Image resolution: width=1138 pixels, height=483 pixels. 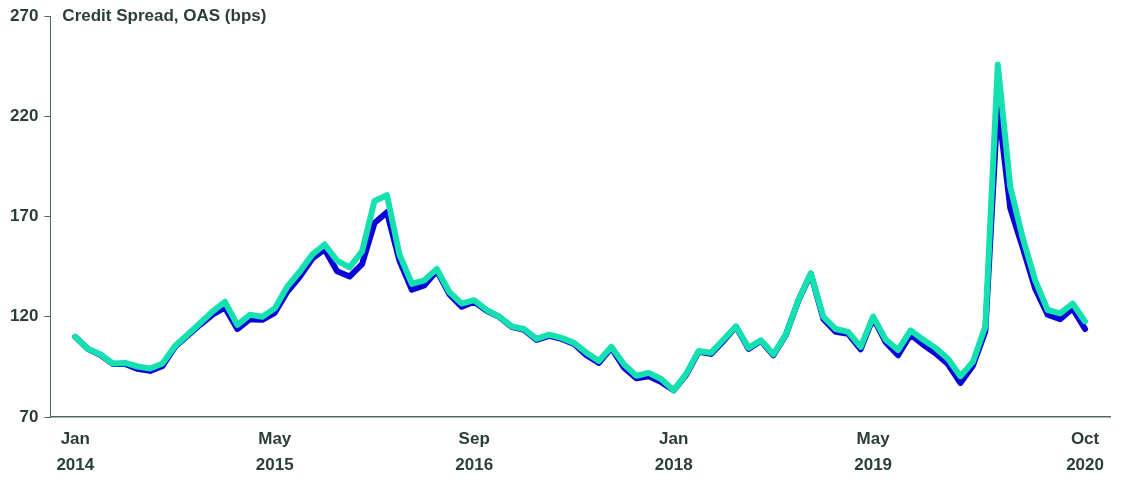 I want to click on y-tick-label: 220, so click(x=24, y=116).